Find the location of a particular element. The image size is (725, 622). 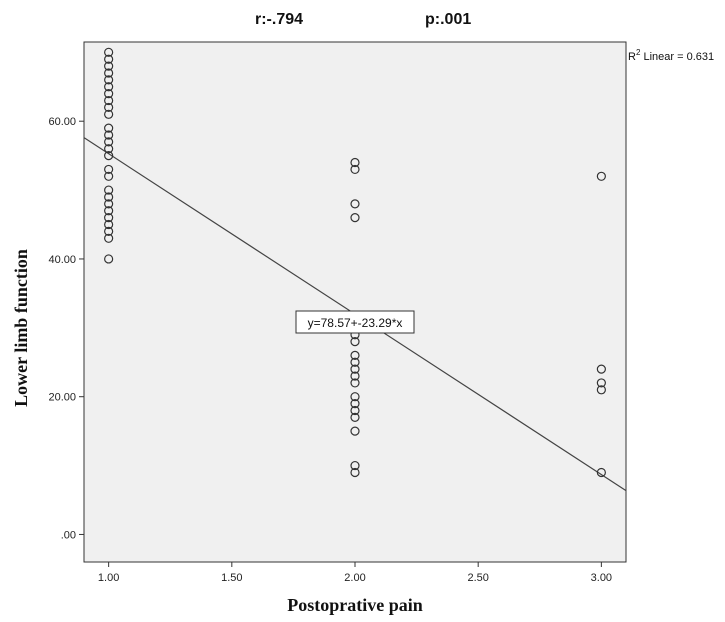

y-tick-label: .00 is located at coordinates (68, 535).